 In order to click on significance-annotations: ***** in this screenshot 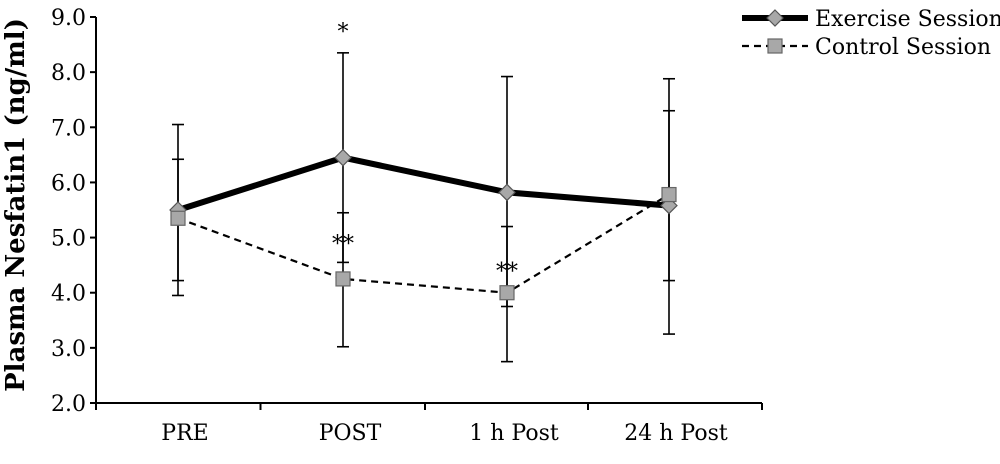, I will do `click(425, 152)`.